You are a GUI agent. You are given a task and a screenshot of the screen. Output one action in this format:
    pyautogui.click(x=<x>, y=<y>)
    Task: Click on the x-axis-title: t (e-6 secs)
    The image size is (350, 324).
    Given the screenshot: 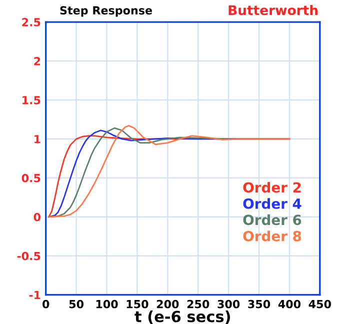 What is the action you would take?
    pyautogui.click(x=182, y=317)
    